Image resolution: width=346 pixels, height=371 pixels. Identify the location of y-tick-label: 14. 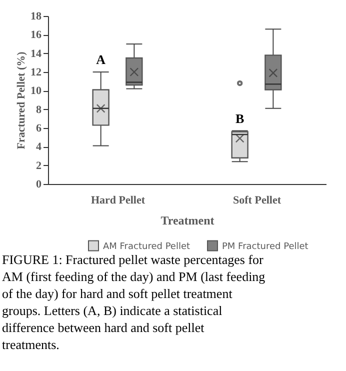
(36, 54).